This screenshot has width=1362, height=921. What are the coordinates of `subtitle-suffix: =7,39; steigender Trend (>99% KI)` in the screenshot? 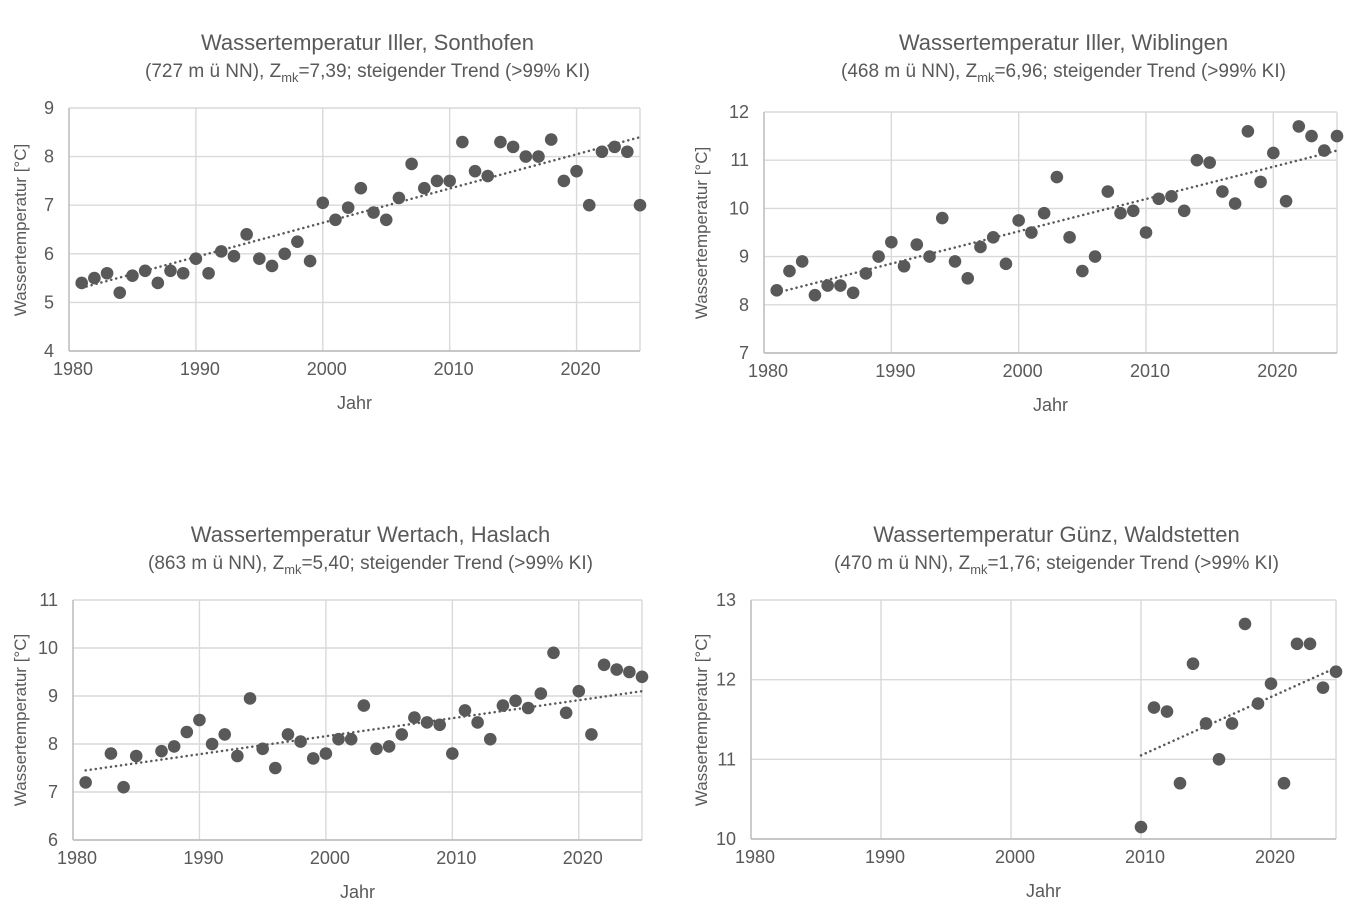 It's located at (444, 71).